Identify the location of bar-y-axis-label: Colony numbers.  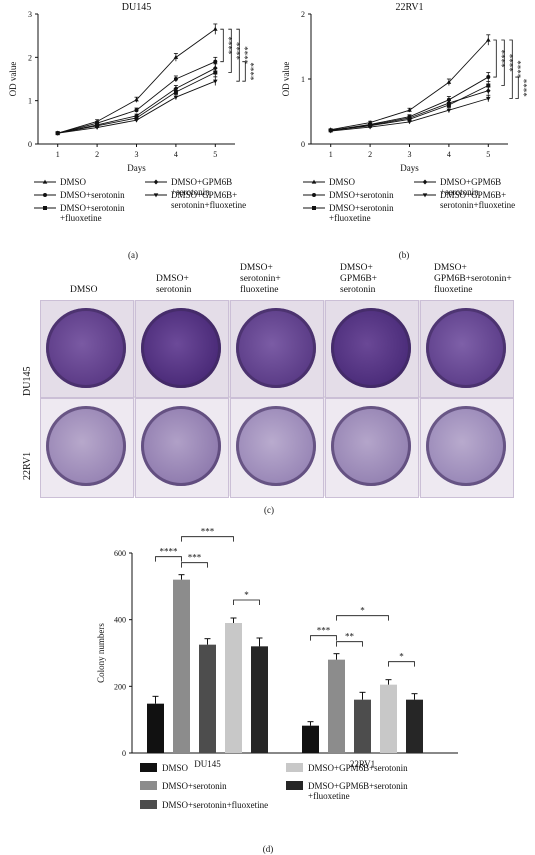
(101, 653).